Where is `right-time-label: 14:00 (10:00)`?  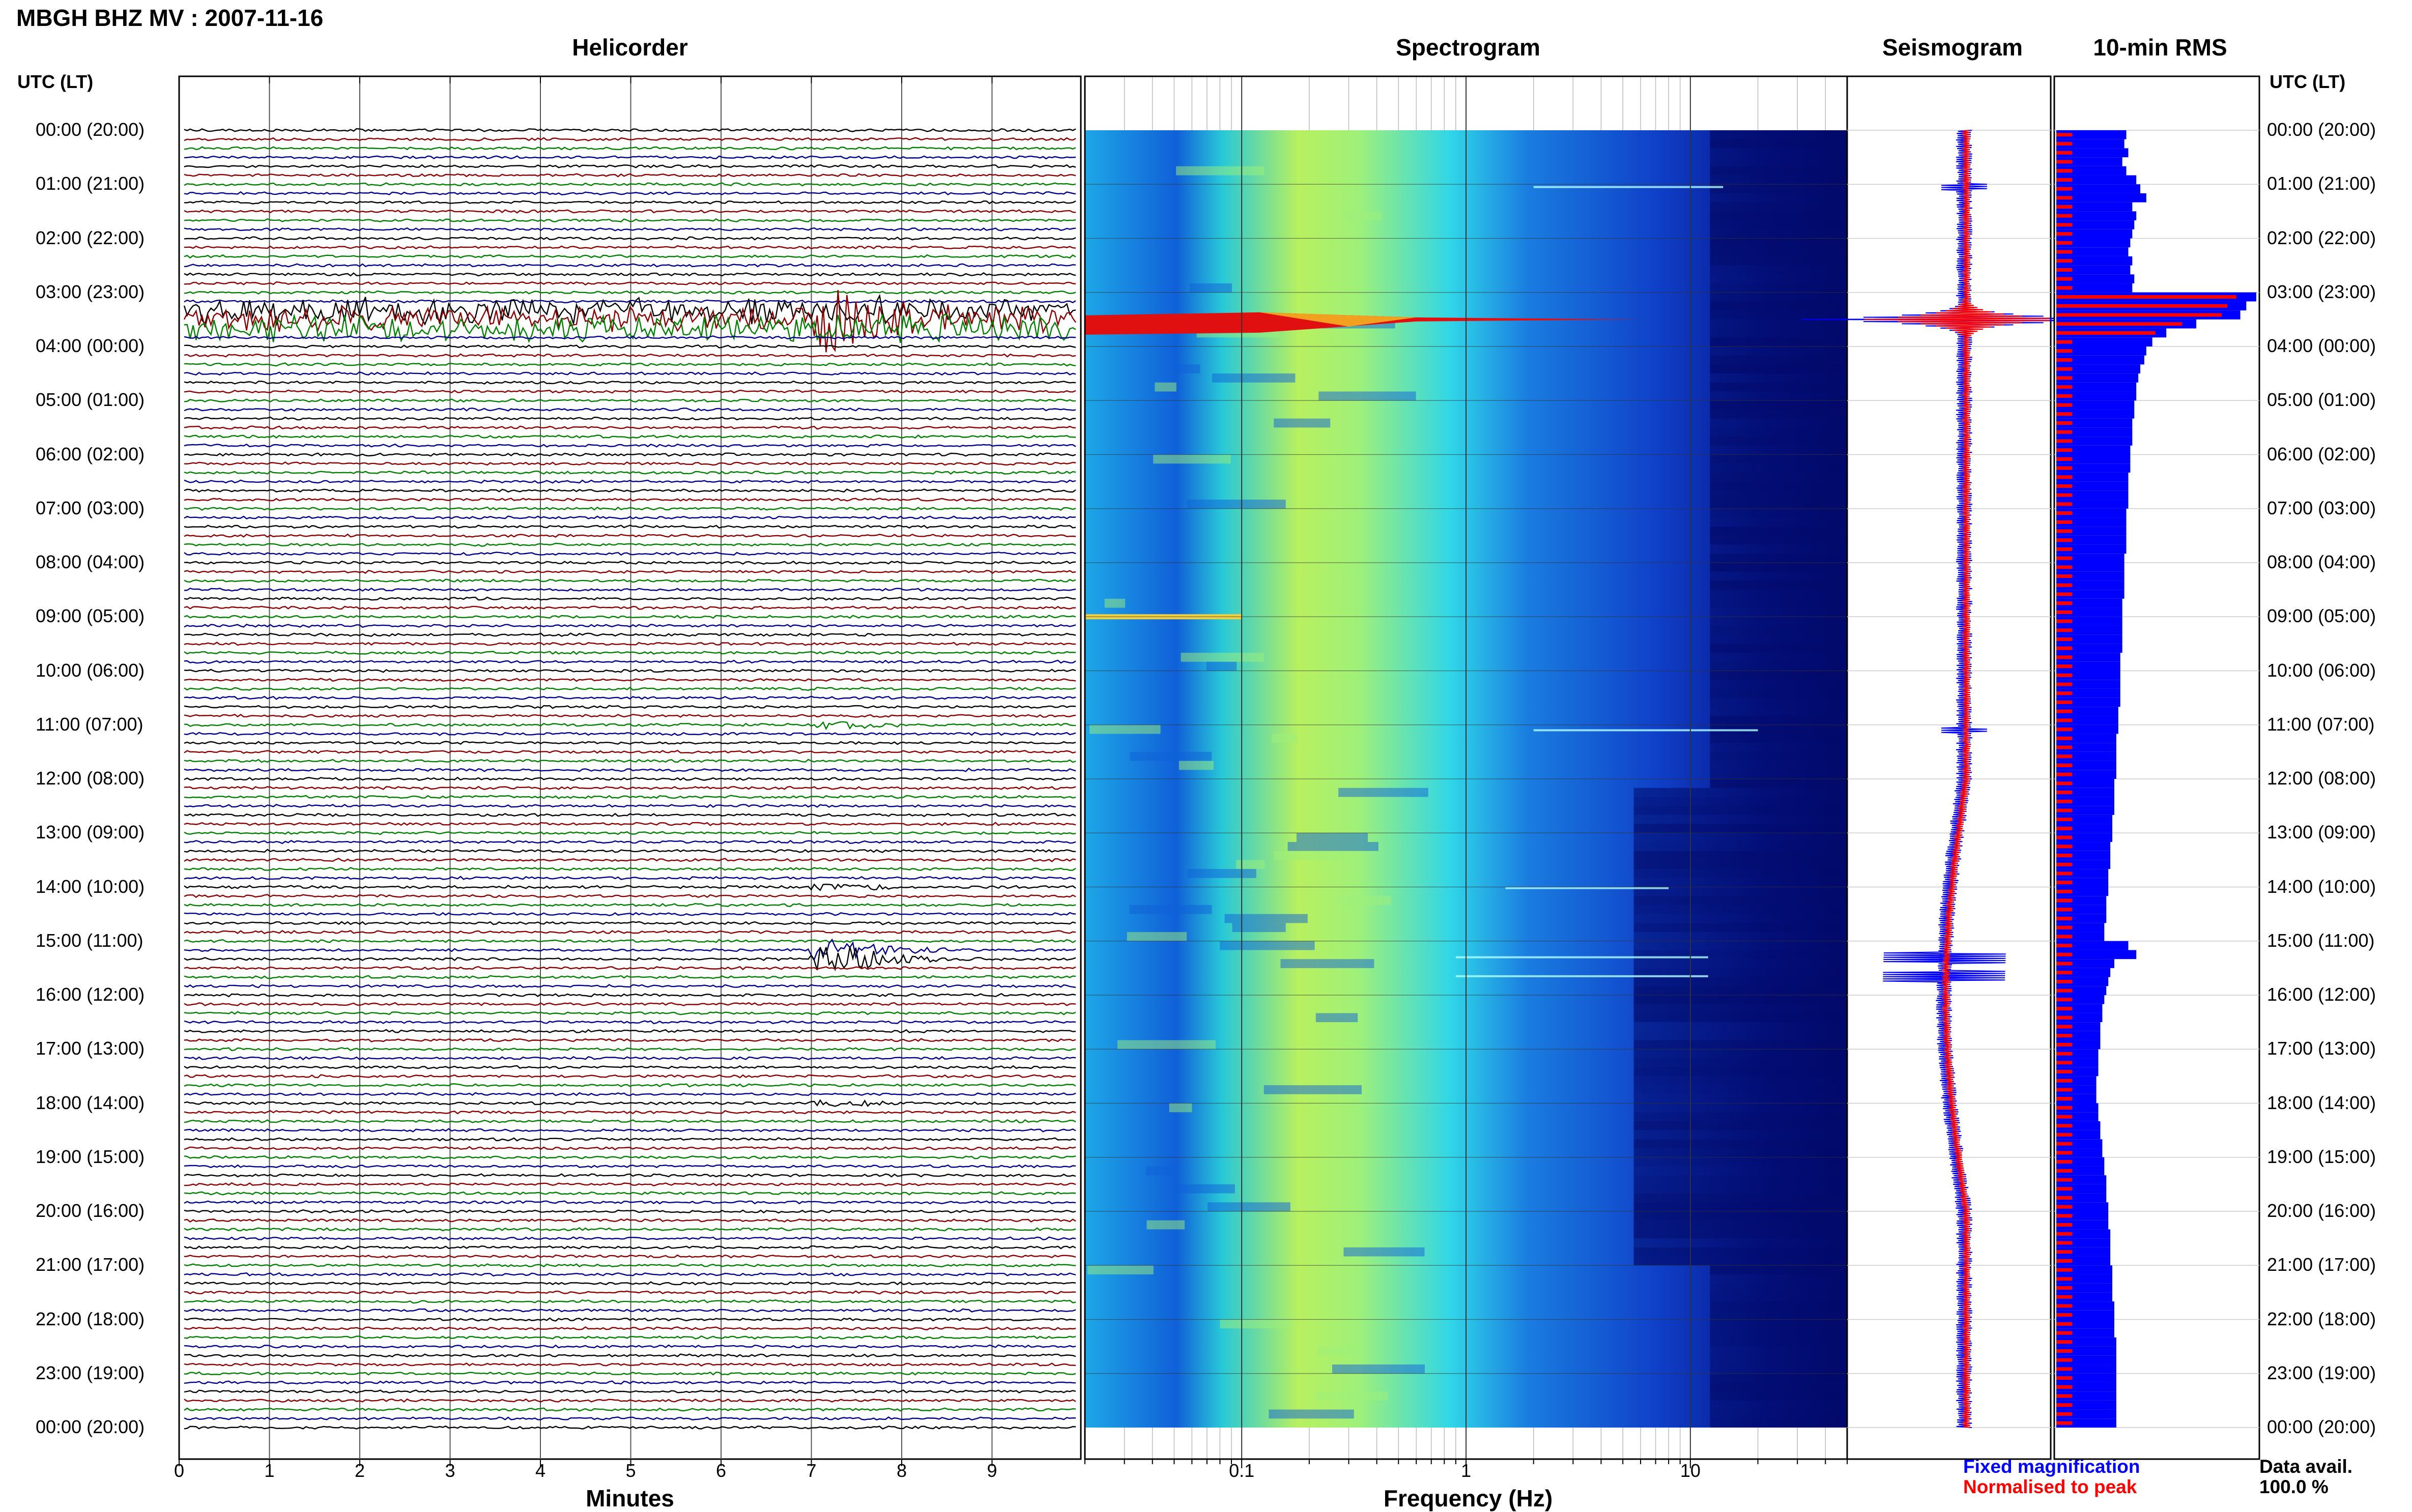
right-time-label: 14:00 (10:00) is located at coordinates (2322, 886).